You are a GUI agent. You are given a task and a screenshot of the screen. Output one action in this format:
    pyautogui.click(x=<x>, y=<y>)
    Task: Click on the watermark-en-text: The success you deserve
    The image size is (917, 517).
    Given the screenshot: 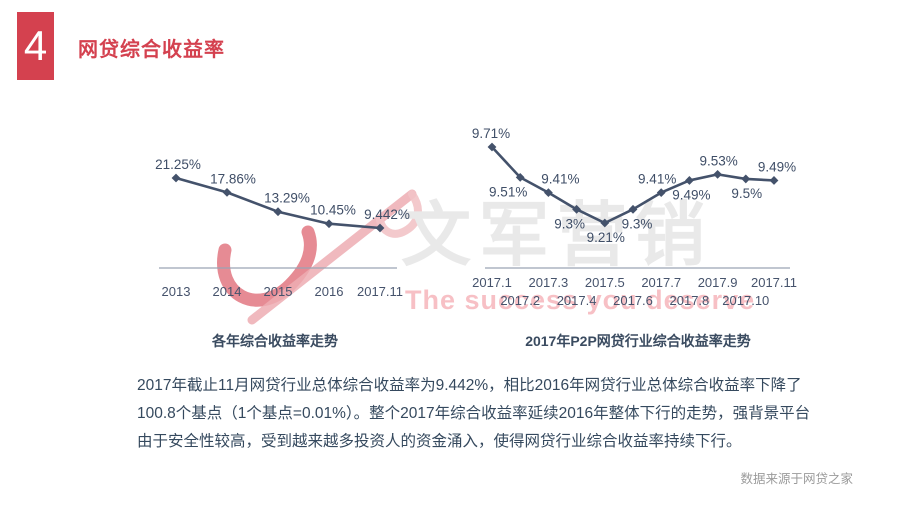 What is the action you would take?
    pyautogui.click(x=580, y=300)
    